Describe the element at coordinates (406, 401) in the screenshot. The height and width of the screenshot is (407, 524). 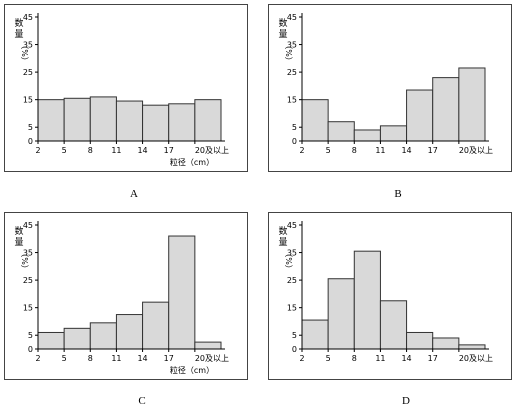
I see `panel-label-d: D` at that location.